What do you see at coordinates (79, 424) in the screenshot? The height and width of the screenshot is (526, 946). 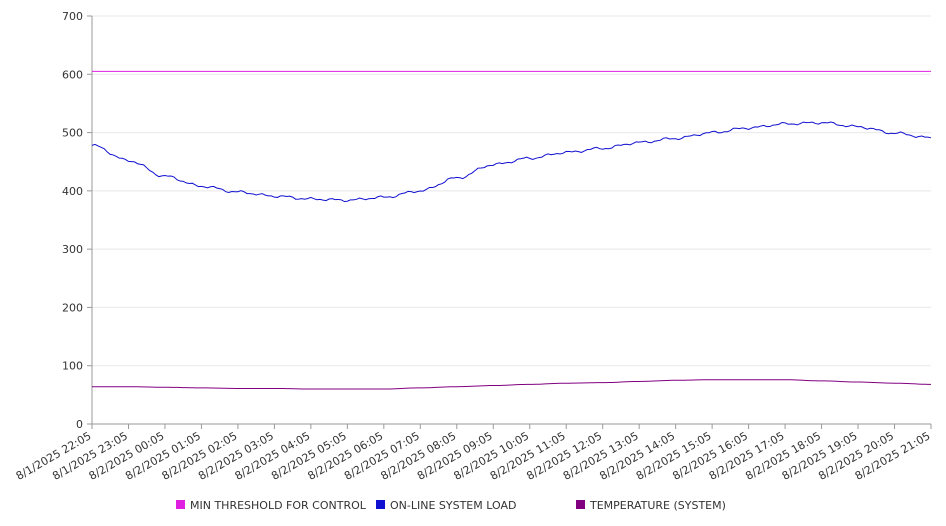 I see `y-tick-label: 0` at bounding box center [79, 424].